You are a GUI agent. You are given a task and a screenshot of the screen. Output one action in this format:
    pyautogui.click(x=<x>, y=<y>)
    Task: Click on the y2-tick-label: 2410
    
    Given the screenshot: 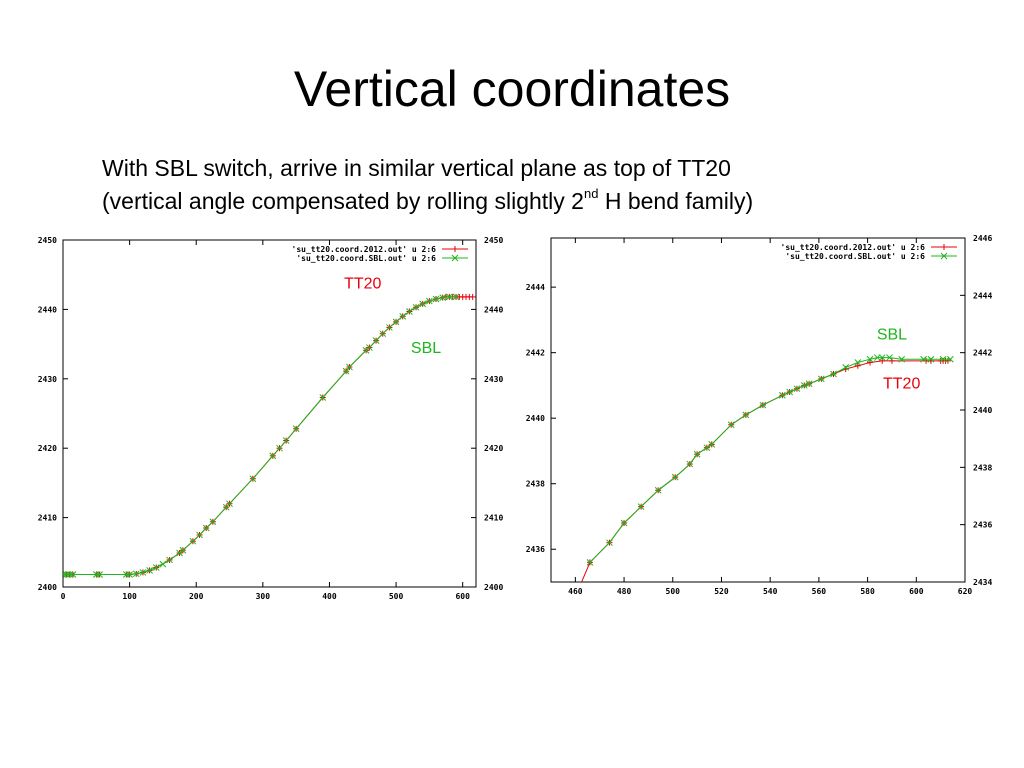 What is the action you would take?
    pyautogui.click(x=493, y=518)
    